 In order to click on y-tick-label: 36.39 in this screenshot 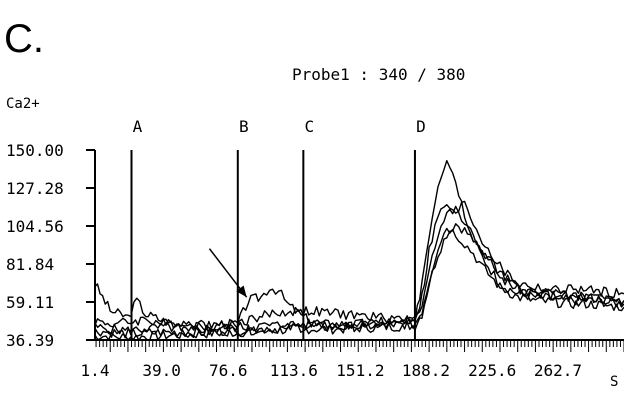, I will do `click(30, 340)`.